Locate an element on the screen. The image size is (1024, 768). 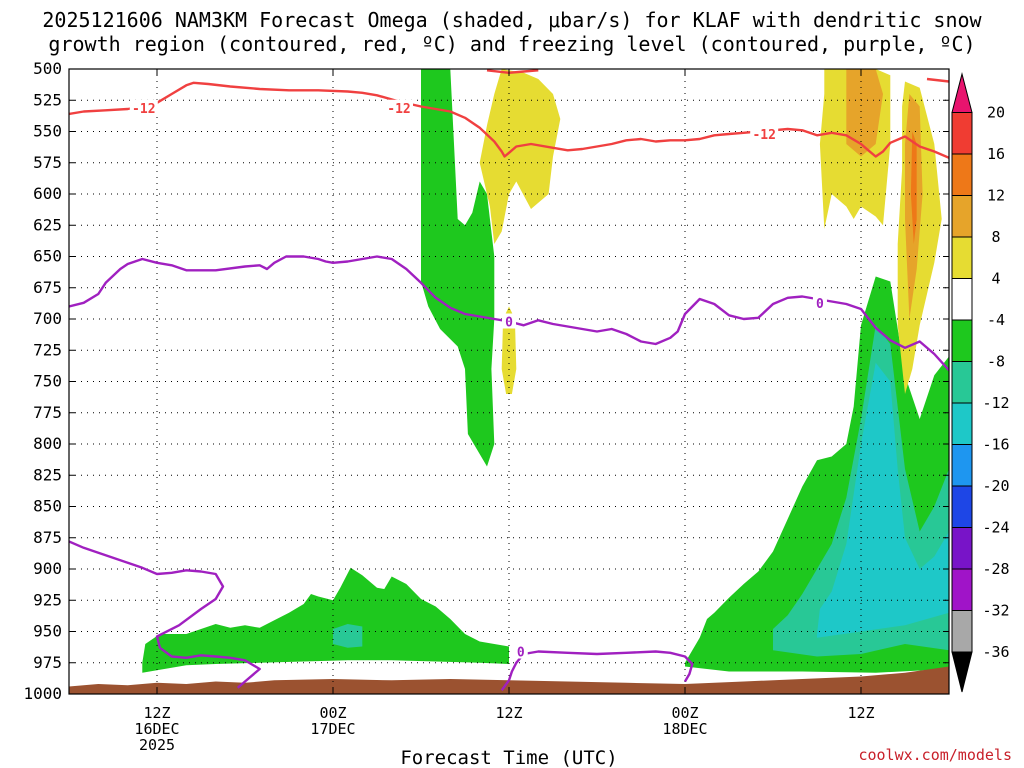
colorbar-label: -20 is located at coordinates (995, 486).